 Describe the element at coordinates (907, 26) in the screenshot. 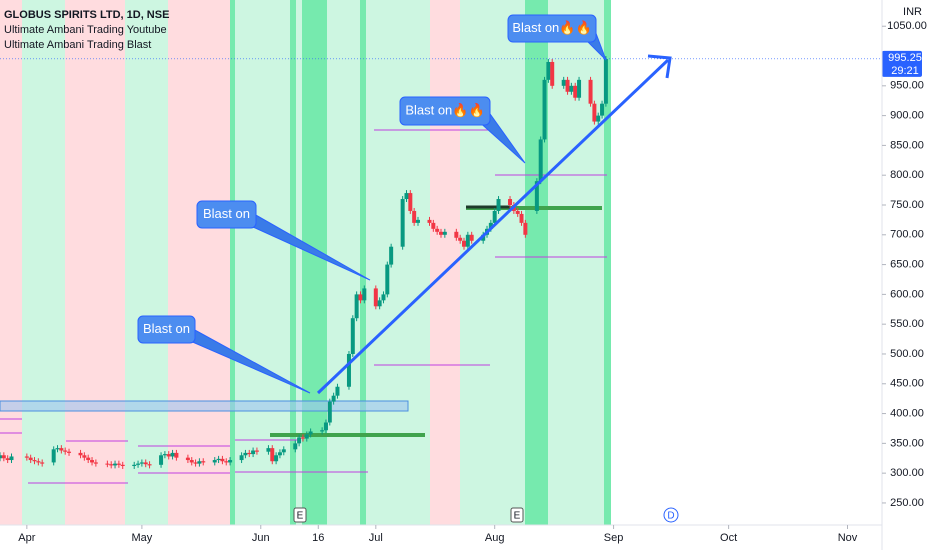

I see `y-tick-label: 1050.00` at that location.